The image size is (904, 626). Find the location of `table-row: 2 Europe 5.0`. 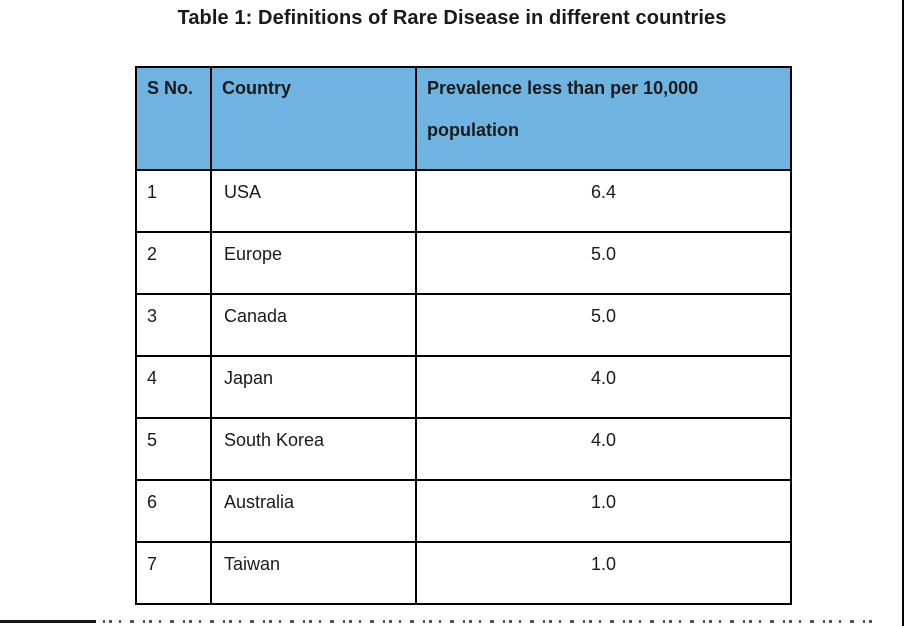

table-row: 2 Europe 5.0 is located at coordinates (463, 263).